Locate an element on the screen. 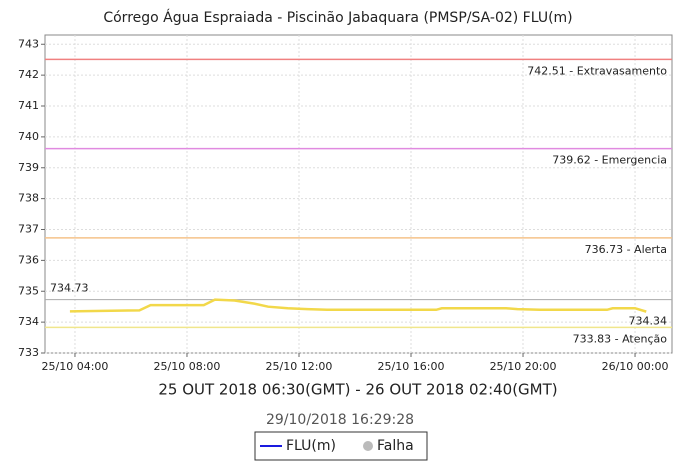  timestamp: 29/10/2018 16:29:28 is located at coordinates (340, 420).